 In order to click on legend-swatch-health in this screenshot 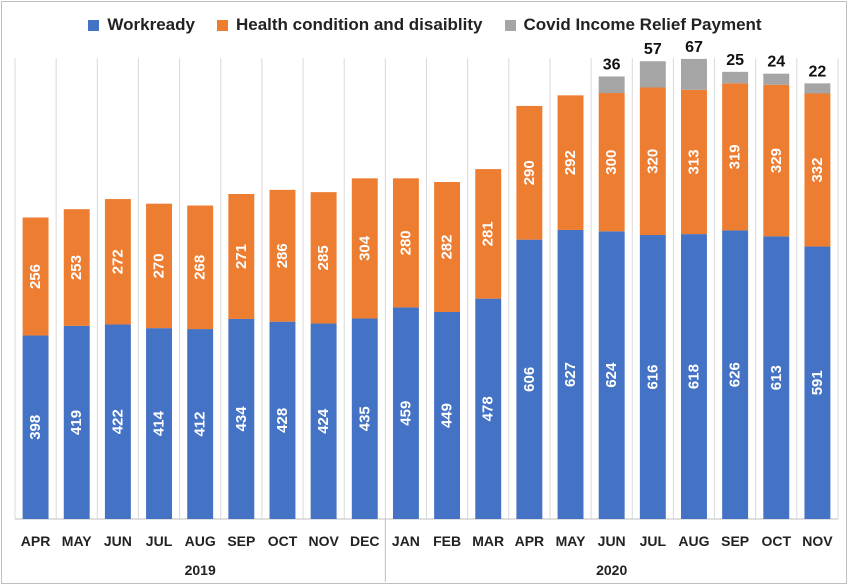, I will do `click(222, 25)`.